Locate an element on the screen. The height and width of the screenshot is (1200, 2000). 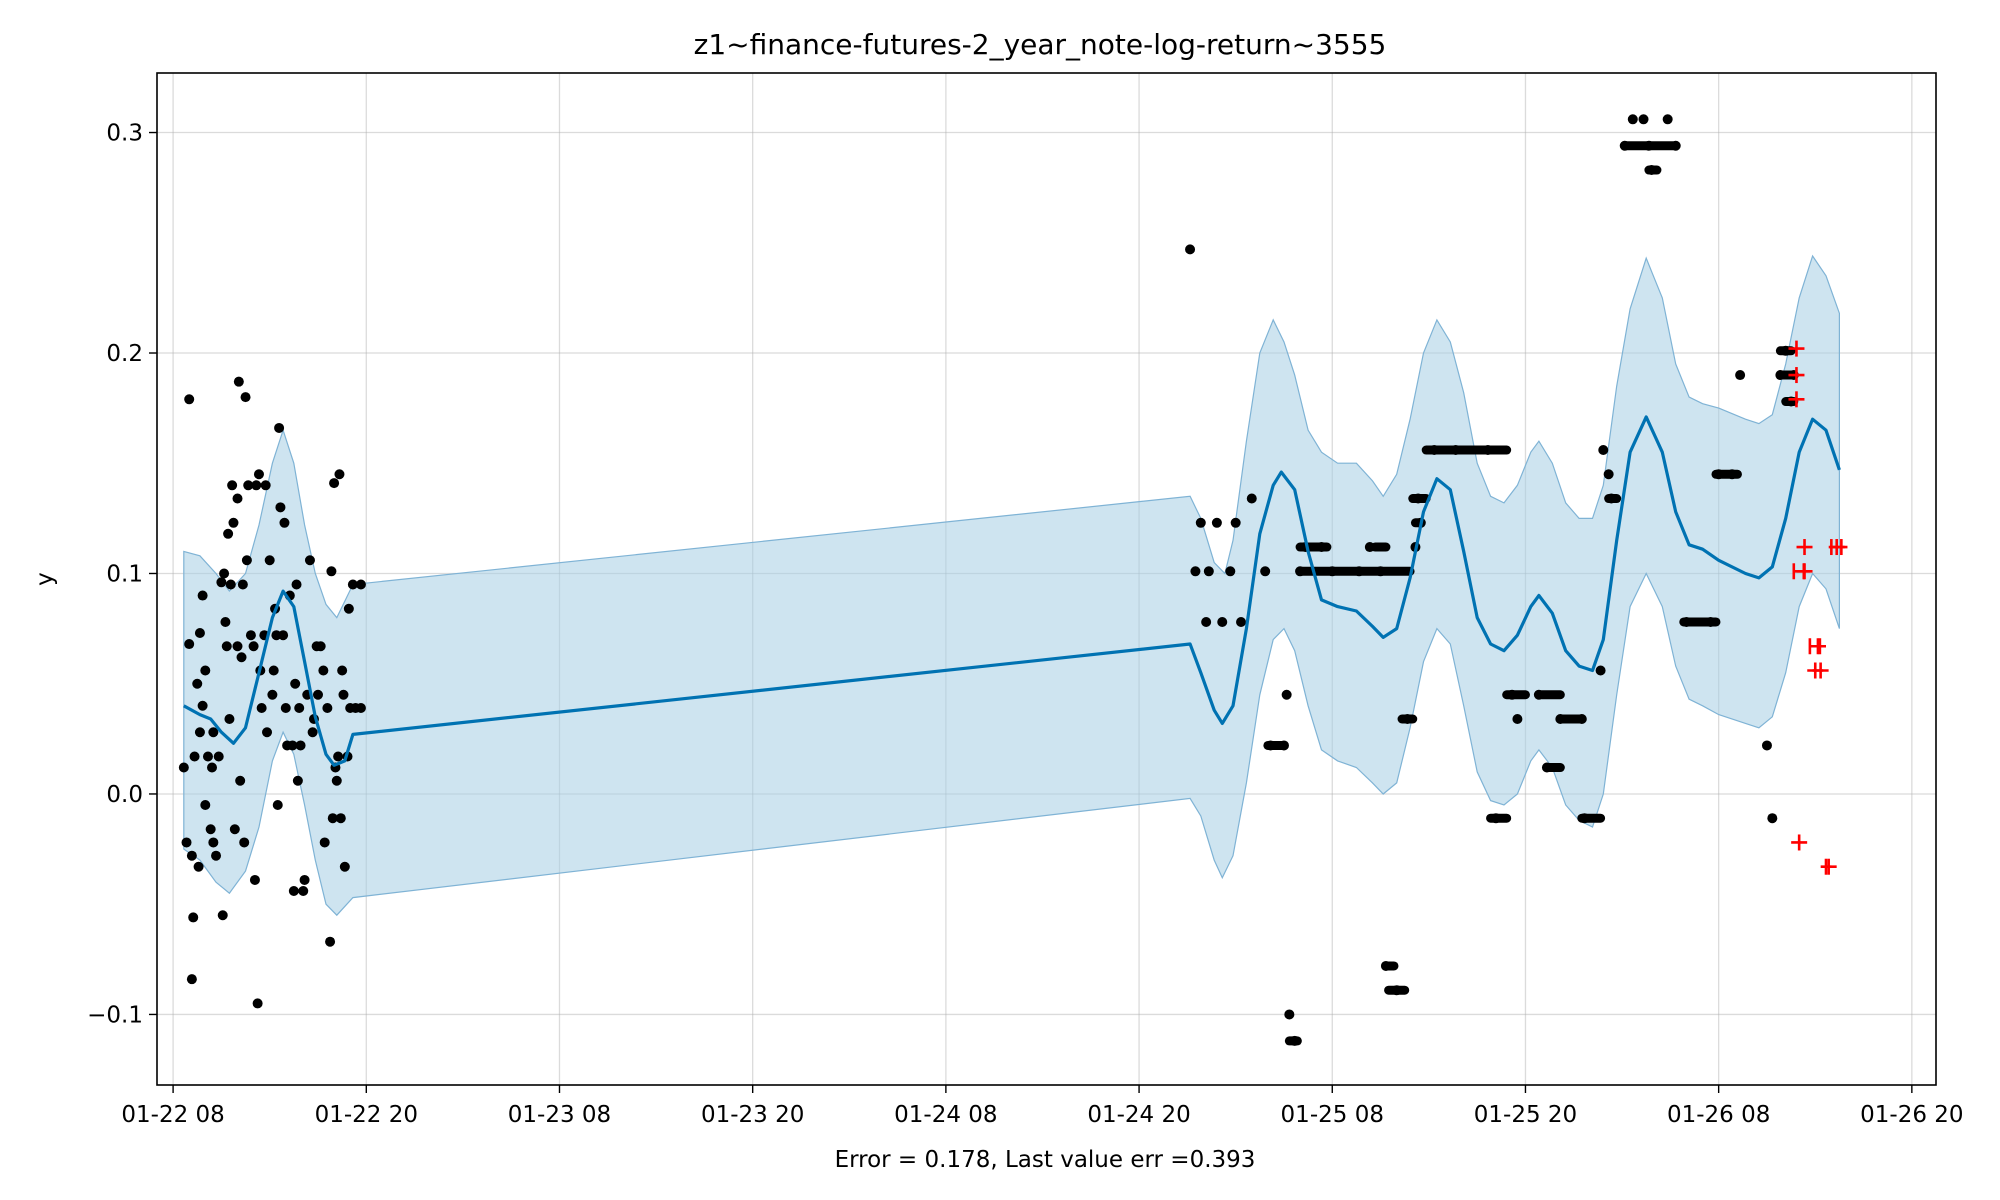
y-tick-label: −0.1 is located at coordinates (115, 1015).